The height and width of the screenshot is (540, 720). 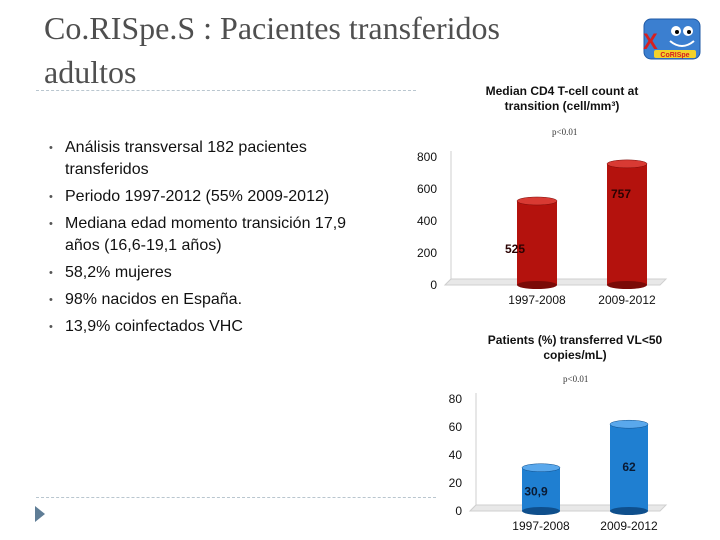 What do you see at coordinates (215, 273) in the screenshot?
I see `bullet-item: 58,2% mujeres` at bounding box center [215, 273].